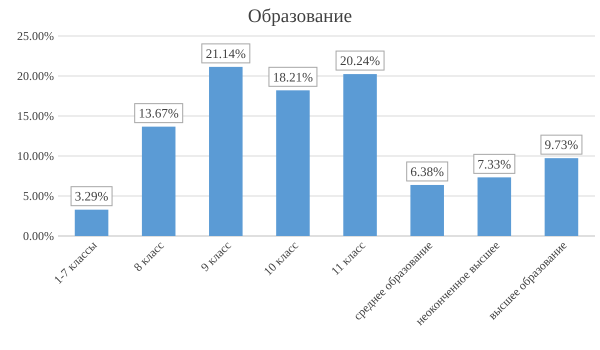 The width and height of the screenshot is (600, 350). What do you see at coordinates (158, 113) in the screenshot?
I see `data-label: 13.67%` at bounding box center [158, 113].